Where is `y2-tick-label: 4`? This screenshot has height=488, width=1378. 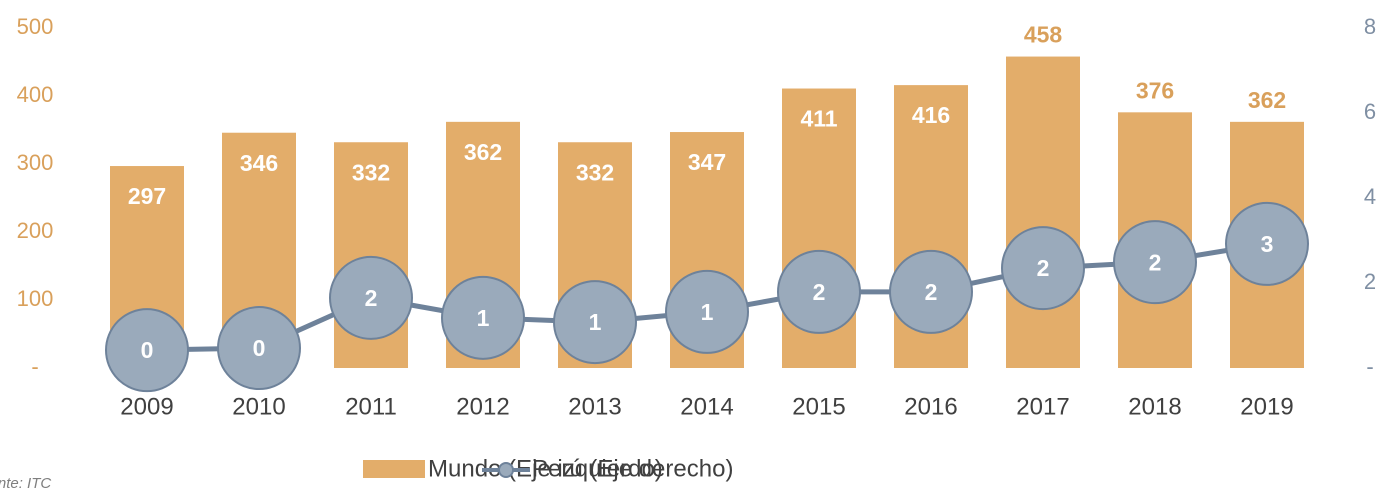 y2-tick-label: 4 is located at coordinates (1370, 196).